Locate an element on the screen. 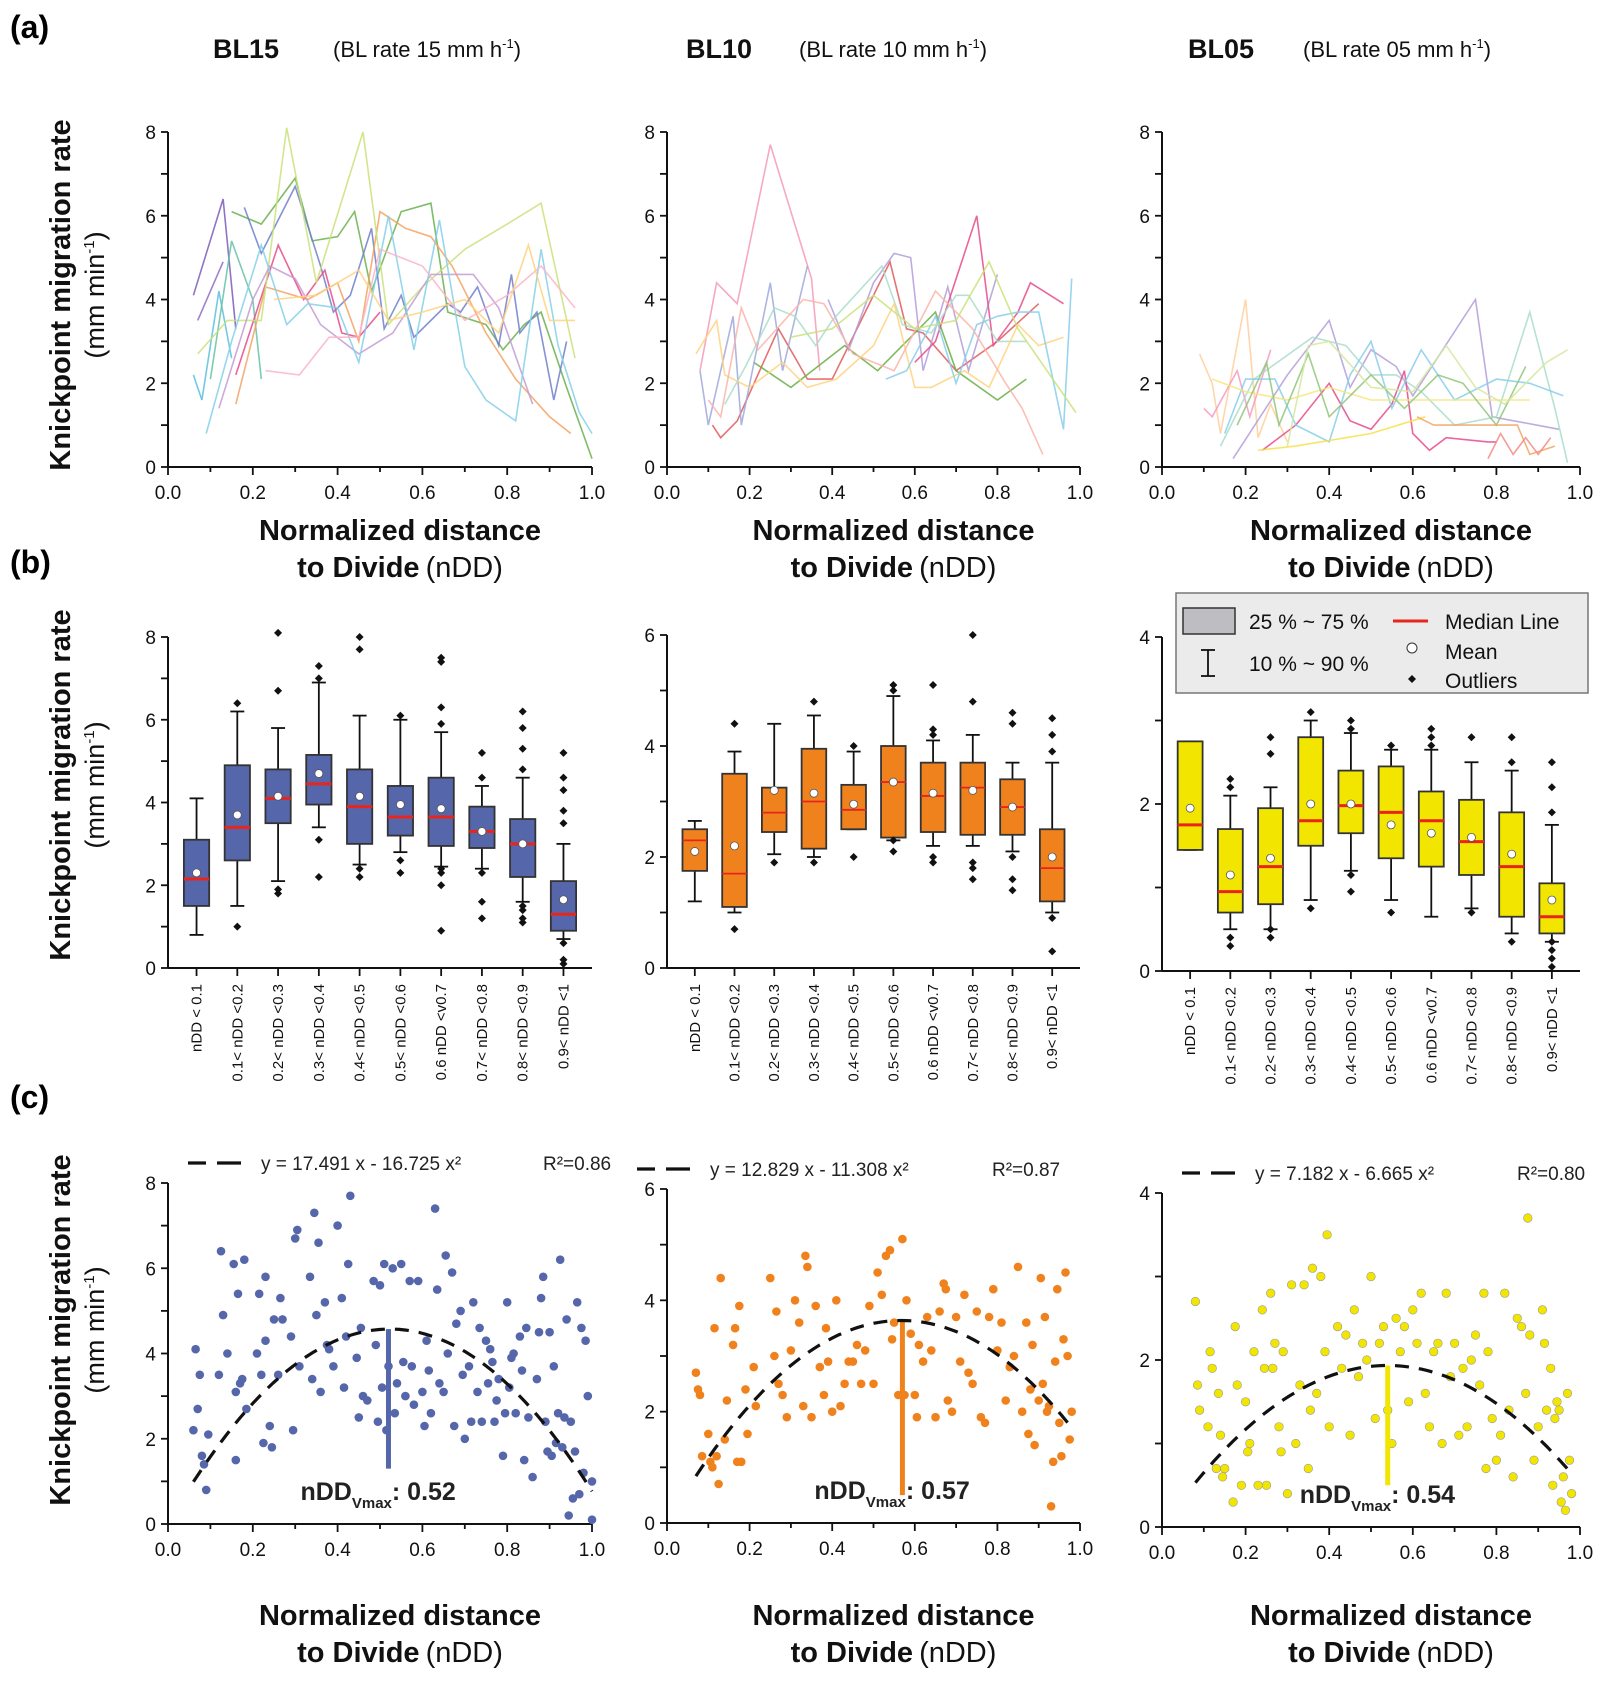  chart-panel-a-bl15: 0 2 4 6 8 0.0 0.2 0.4 0.6 0.8 1.0 is located at coordinates (375, 313).